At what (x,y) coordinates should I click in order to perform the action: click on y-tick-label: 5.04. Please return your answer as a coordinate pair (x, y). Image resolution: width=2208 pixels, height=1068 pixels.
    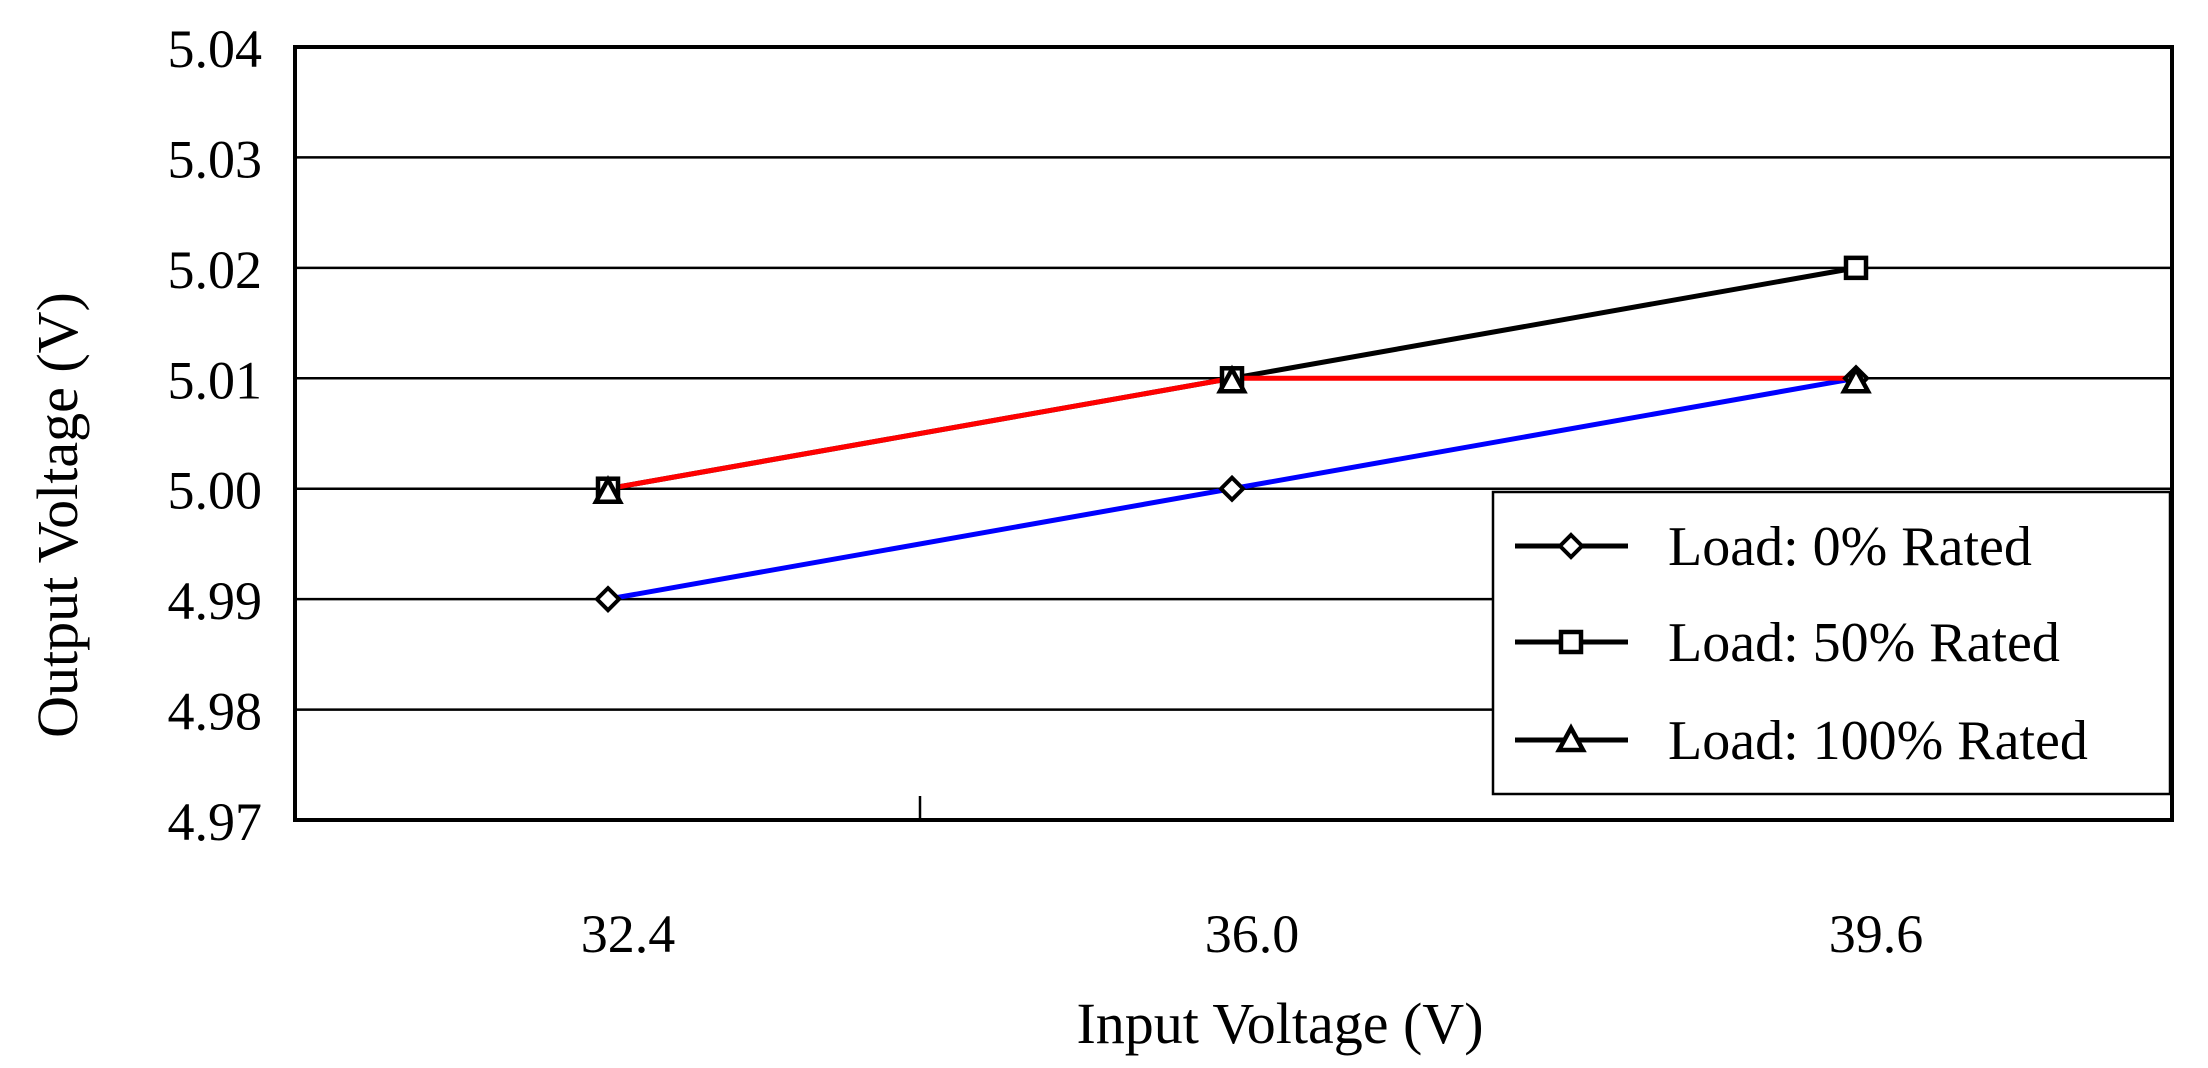
    Looking at the image, I should click on (215, 49).